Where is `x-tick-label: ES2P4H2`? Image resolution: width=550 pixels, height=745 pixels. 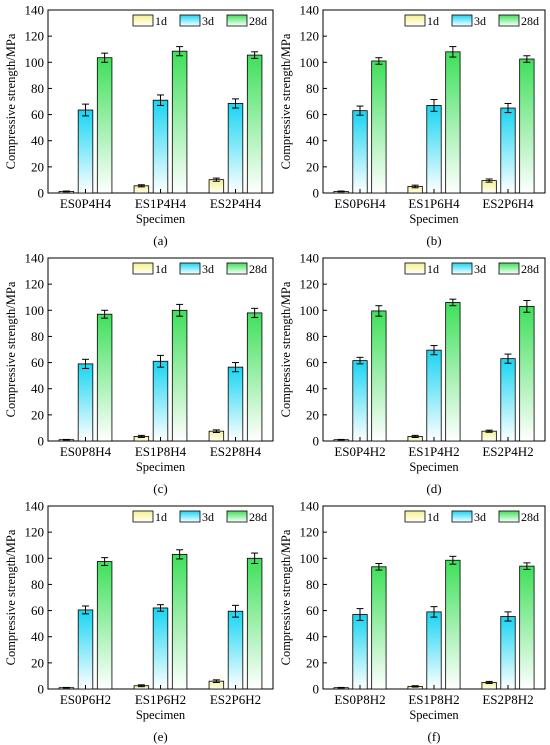 x-tick-label: ES2P4H2 is located at coordinates (507, 451).